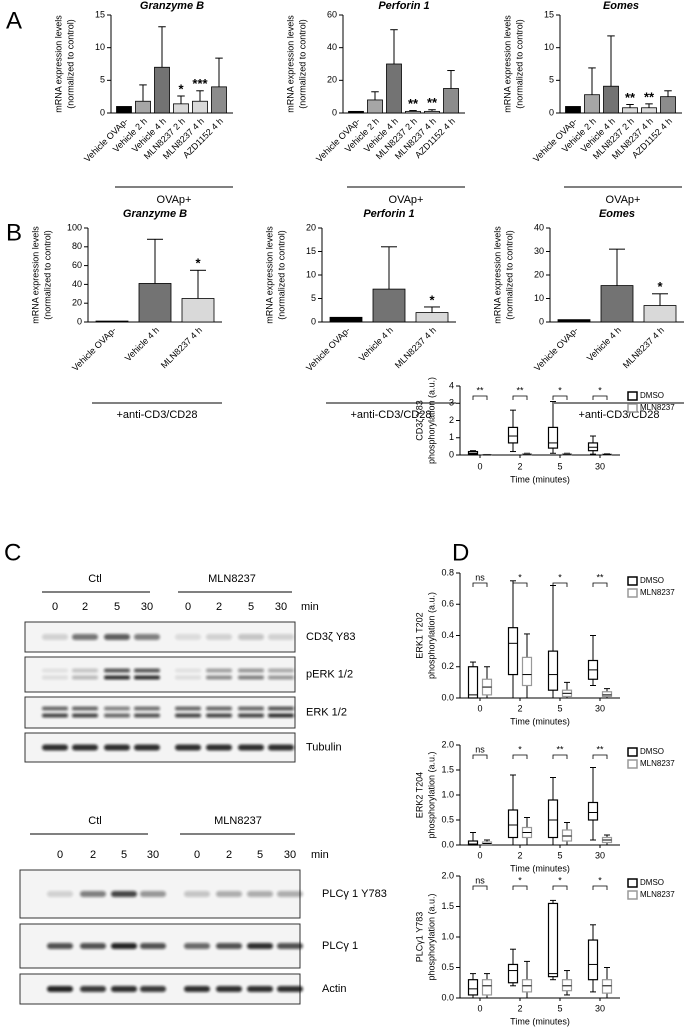  What do you see at coordinates (539, 251) in the screenshot?
I see `y-tick-label: 30` at bounding box center [539, 251].